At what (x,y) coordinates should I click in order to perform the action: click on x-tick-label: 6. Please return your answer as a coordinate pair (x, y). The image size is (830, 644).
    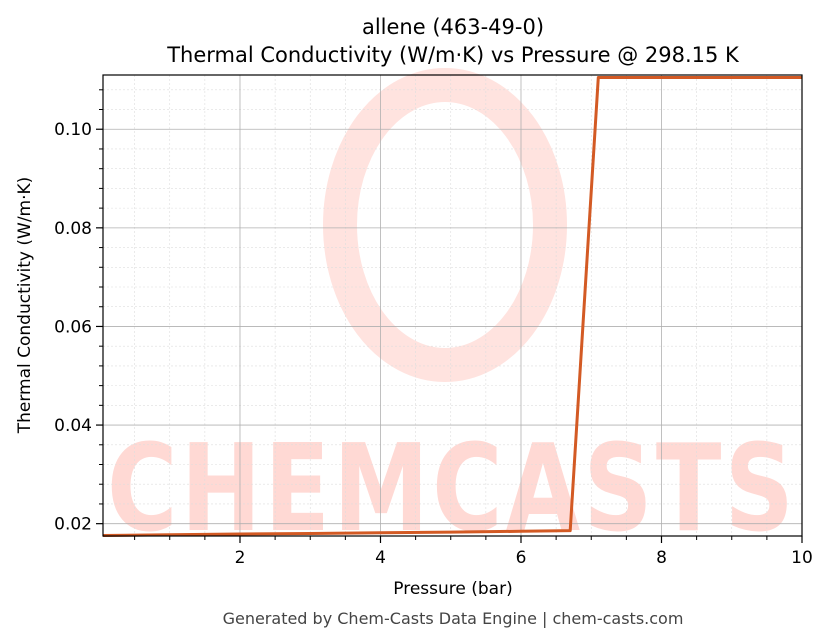
    Looking at the image, I should click on (521, 558).